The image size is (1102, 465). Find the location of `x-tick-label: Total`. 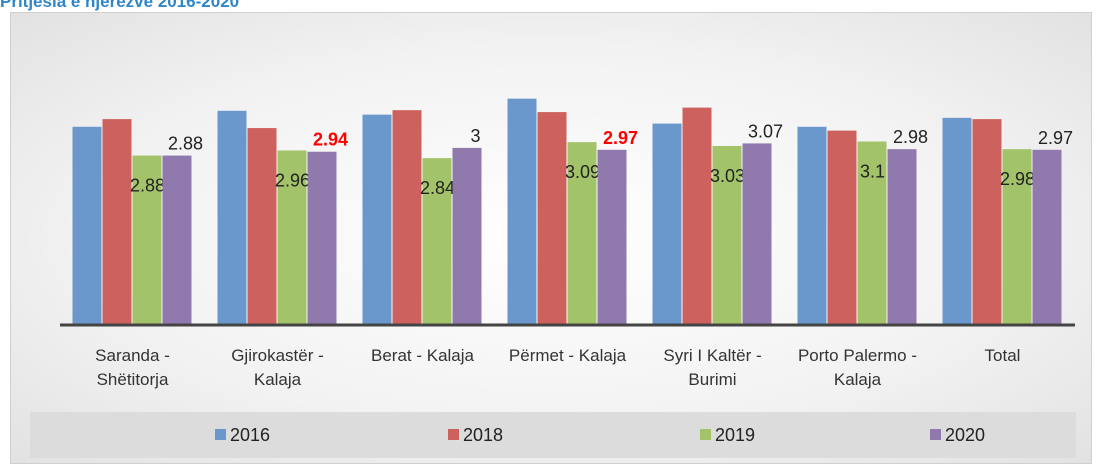

x-tick-label: Total is located at coordinates (1002, 355).